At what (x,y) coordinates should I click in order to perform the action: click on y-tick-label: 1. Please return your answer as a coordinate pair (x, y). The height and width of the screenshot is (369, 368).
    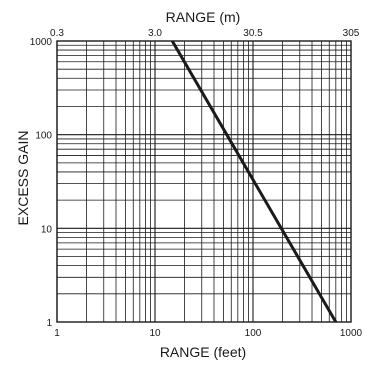
    Looking at the image, I should click on (49, 323).